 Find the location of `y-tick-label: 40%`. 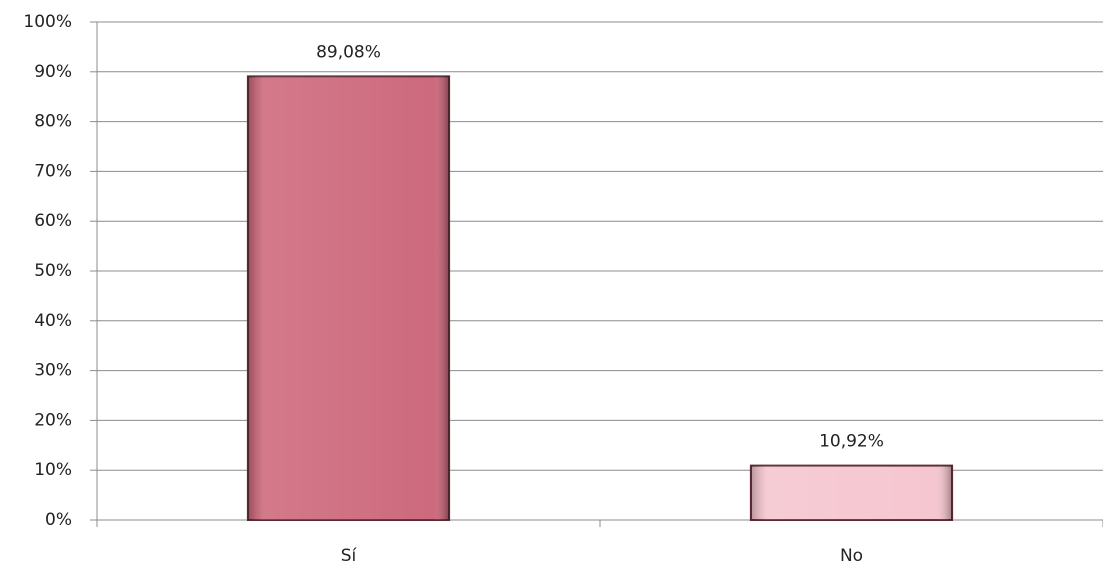

y-tick-label: 40% is located at coordinates (53, 321).